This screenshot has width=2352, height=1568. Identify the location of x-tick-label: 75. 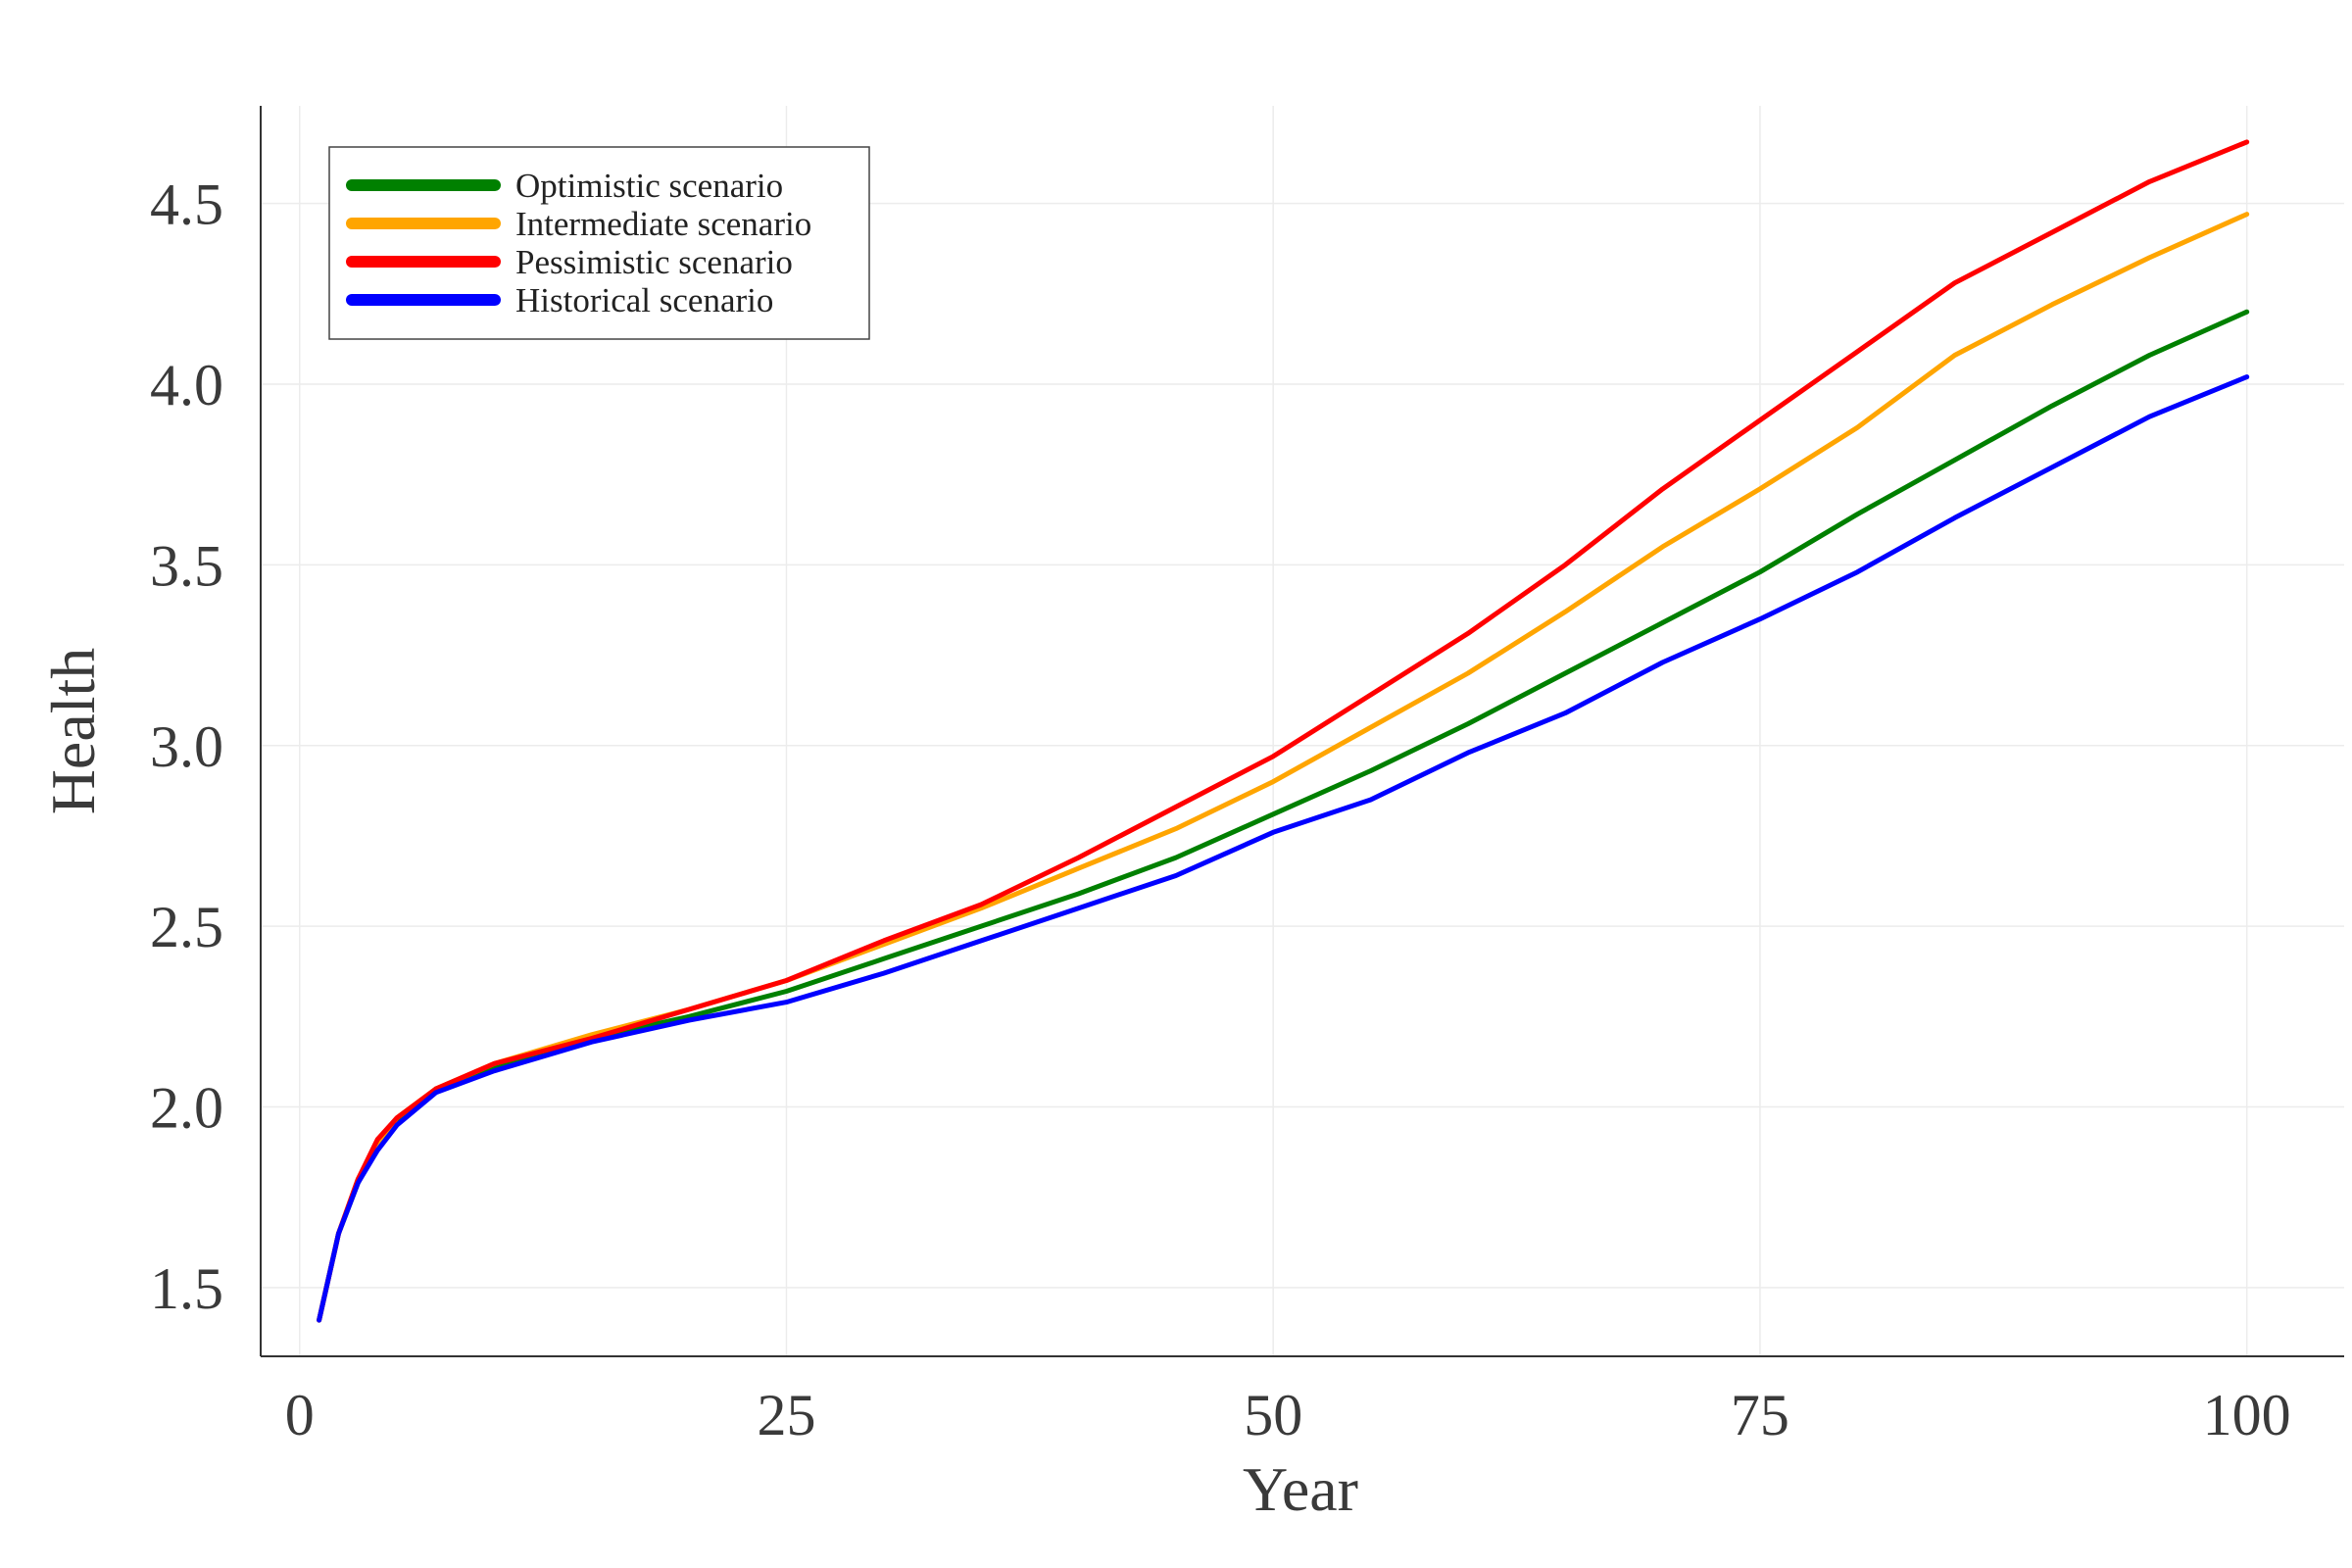
(1760, 1415).